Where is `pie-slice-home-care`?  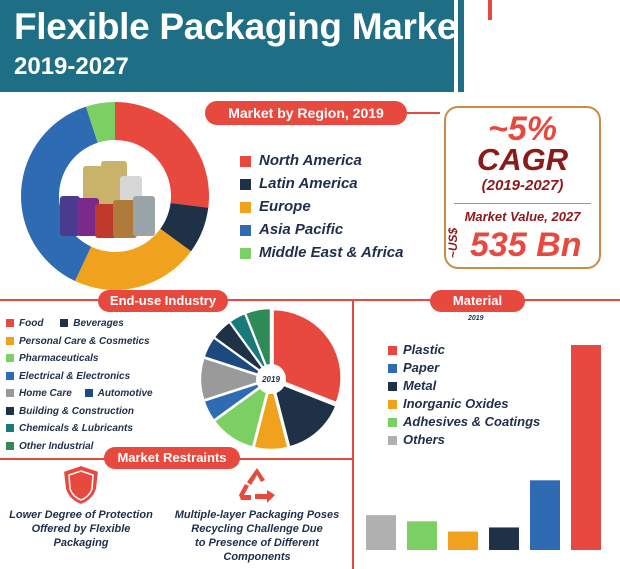
pie-slice-home-care is located at coordinates (235, 379).